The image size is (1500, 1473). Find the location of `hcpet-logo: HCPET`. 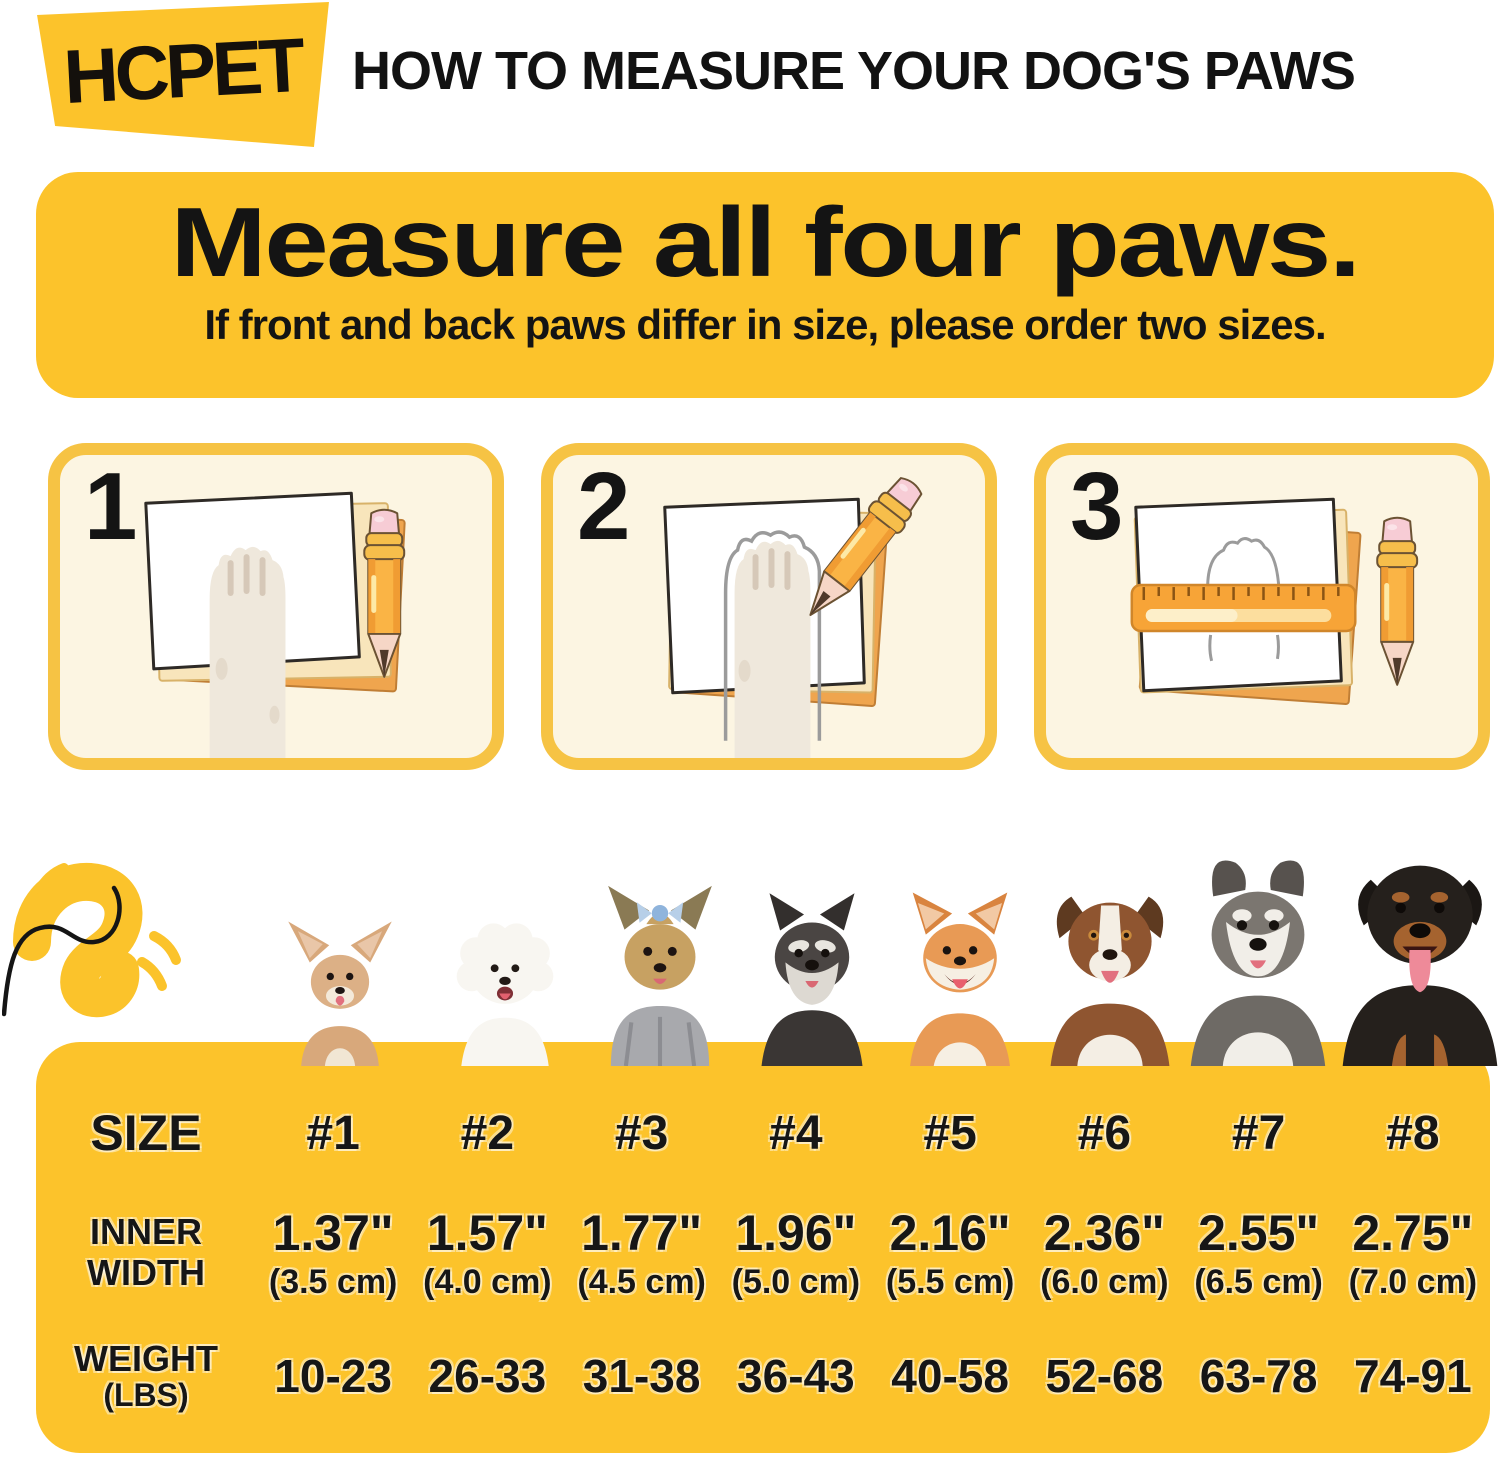

hcpet-logo: HCPET is located at coordinates (183, 74).